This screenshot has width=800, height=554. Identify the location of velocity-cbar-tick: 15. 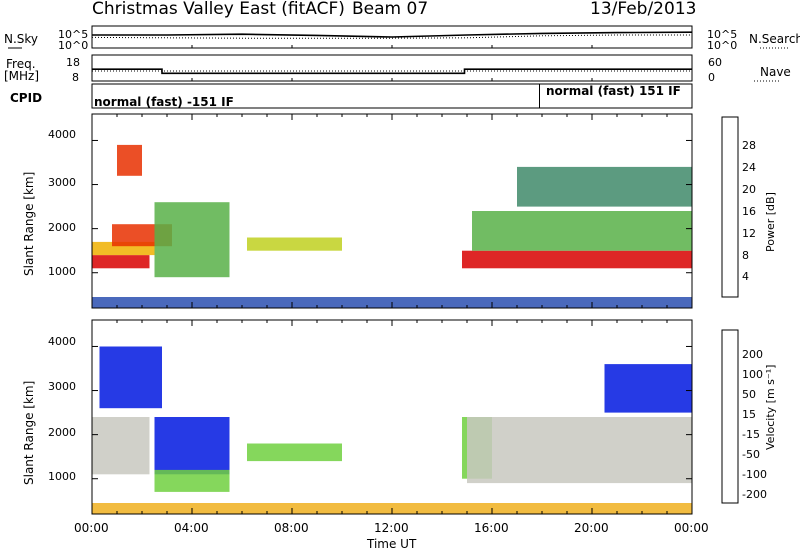
(749, 414).